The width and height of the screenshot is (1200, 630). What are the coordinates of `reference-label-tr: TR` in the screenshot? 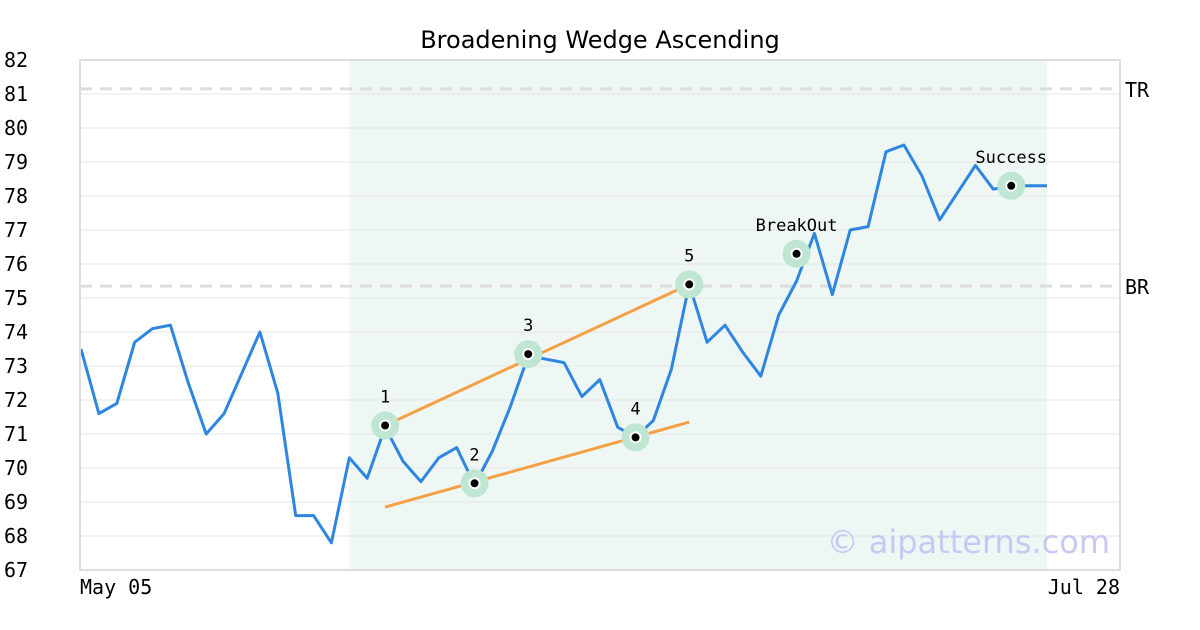 It's located at (1137, 90).